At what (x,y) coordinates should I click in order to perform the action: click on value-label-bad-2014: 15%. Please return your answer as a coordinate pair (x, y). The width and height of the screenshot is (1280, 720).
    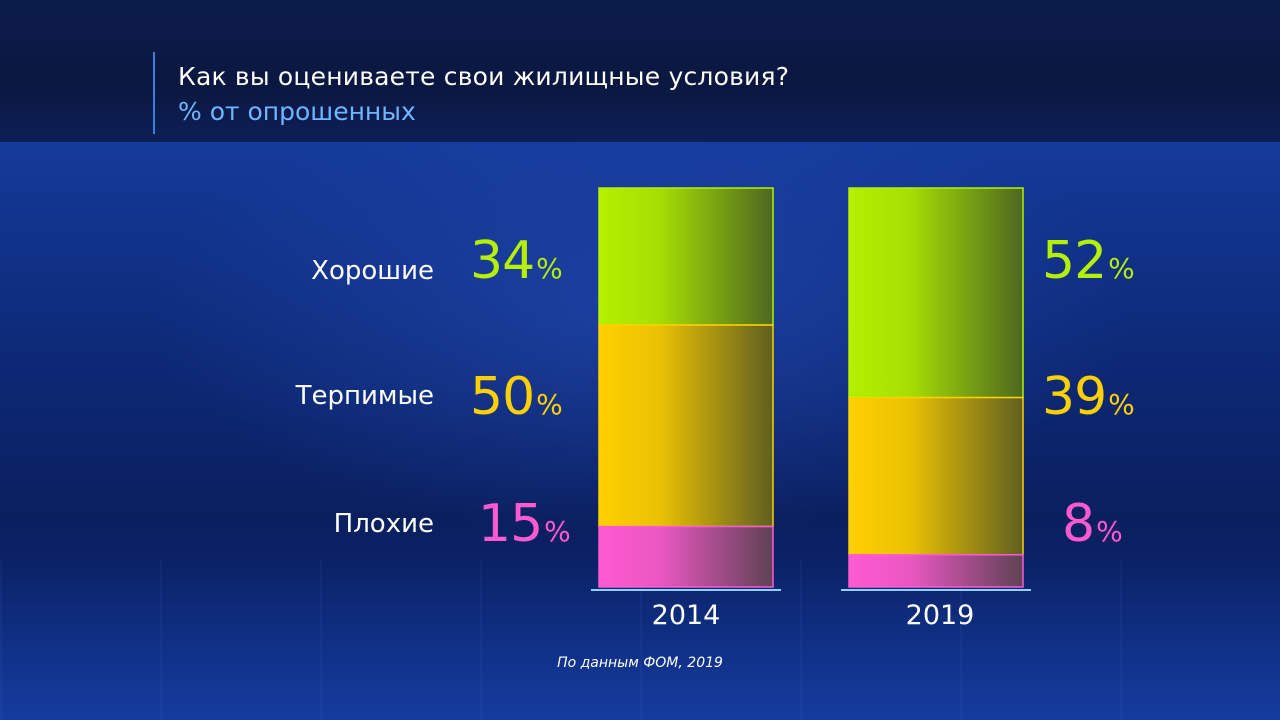
    Looking at the image, I should click on (524, 524).